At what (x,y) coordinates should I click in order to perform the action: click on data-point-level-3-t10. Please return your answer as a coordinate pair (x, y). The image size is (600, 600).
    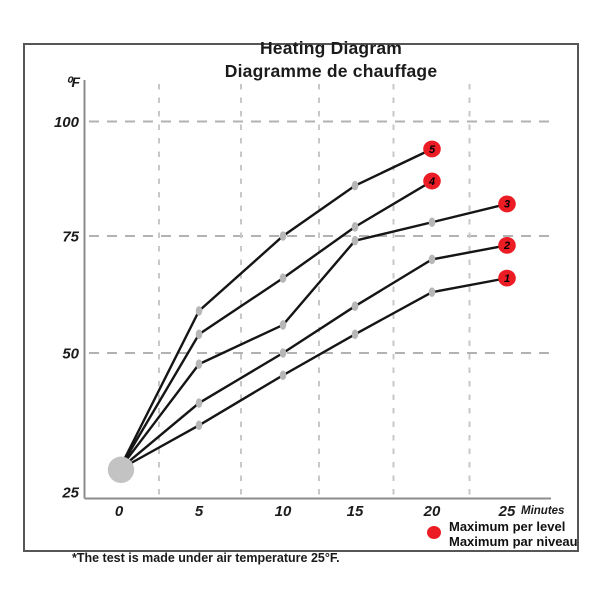
    Looking at the image, I should click on (283, 325).